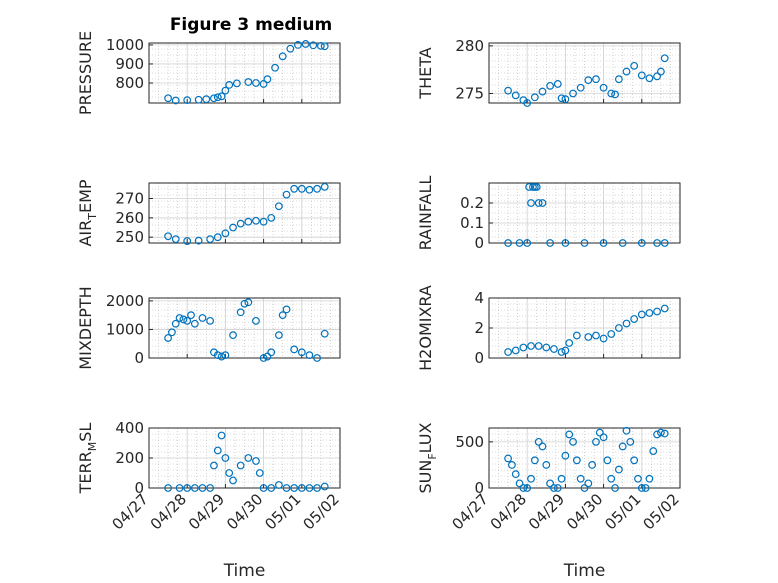 This screenshot has height=583, width=778. I want to click on y-axis-label-main: SUN, so click(425, 477).